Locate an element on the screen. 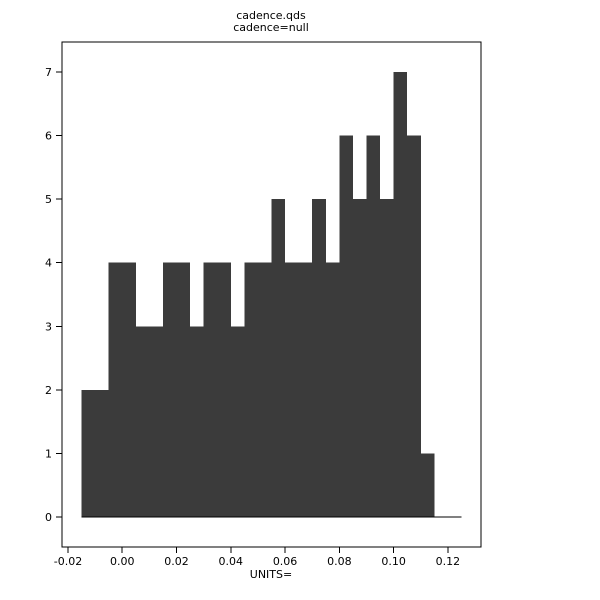  y-tick-label: 7 is located at coordinates (48, 72).